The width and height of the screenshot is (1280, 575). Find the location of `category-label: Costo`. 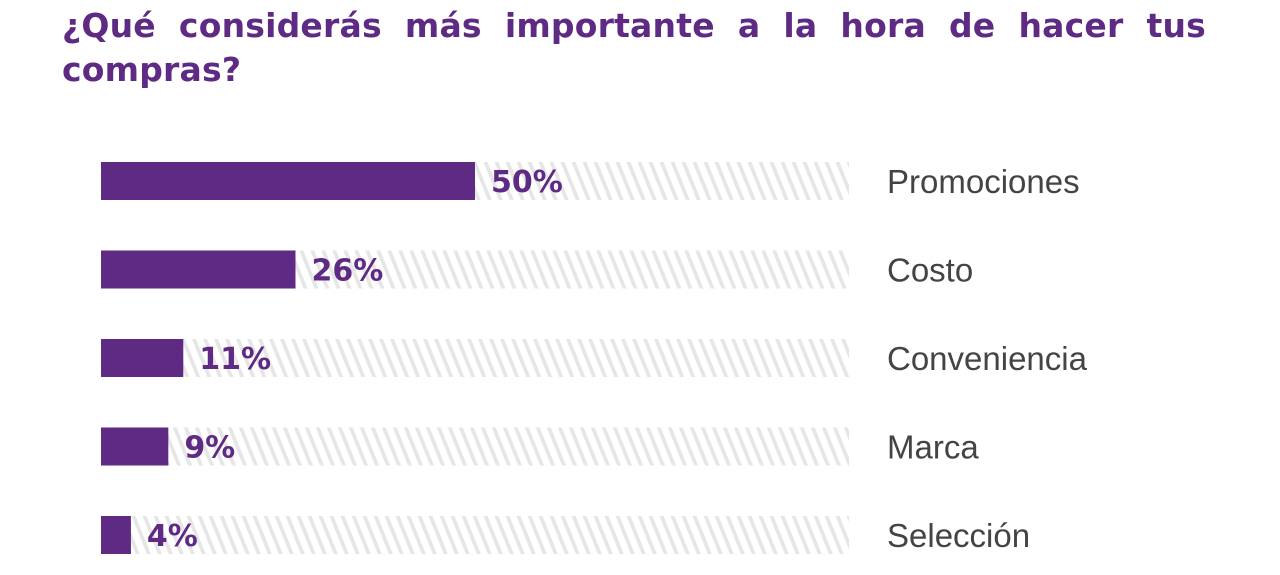

category-label: Costo is located at coordinates (930, 270).